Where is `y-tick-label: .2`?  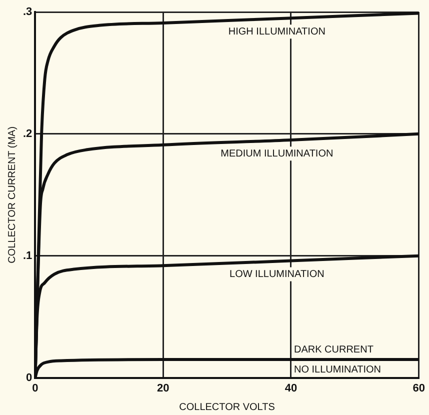
y-tick-label: .2 is located at coordinates (27, 134).